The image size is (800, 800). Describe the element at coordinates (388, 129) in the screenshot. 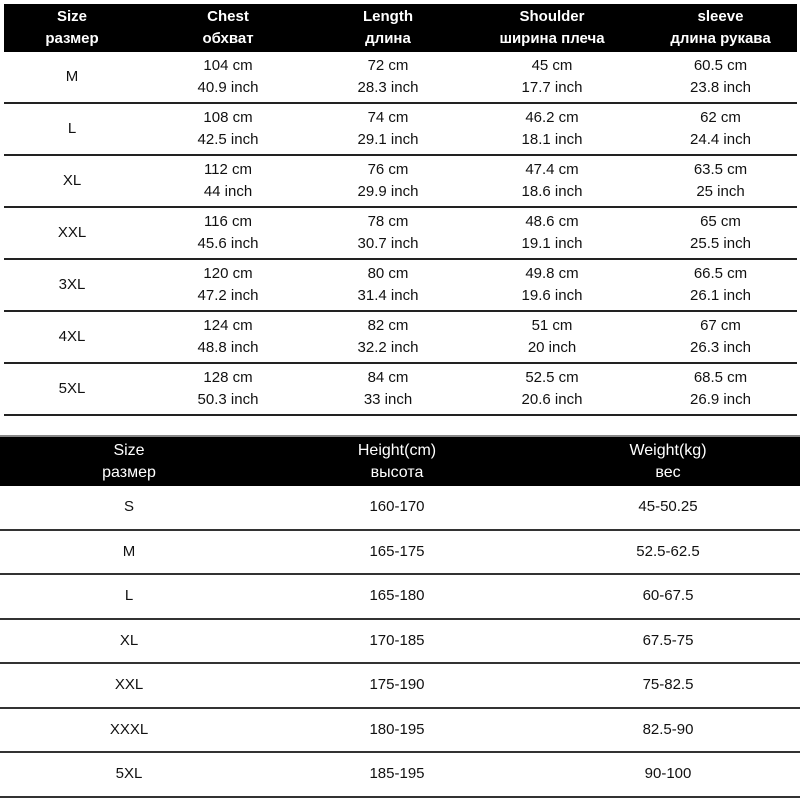

I see `value-cell: 74 cm 29.1 inch` at that location.